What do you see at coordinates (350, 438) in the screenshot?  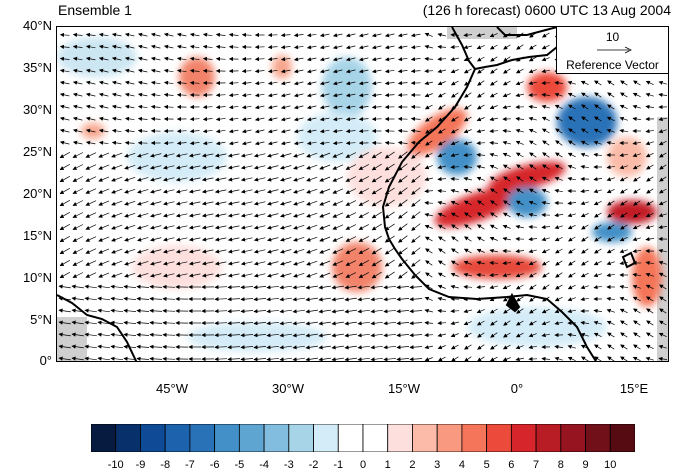 I see `colorbar-cell` at bounding box center [350, 438].